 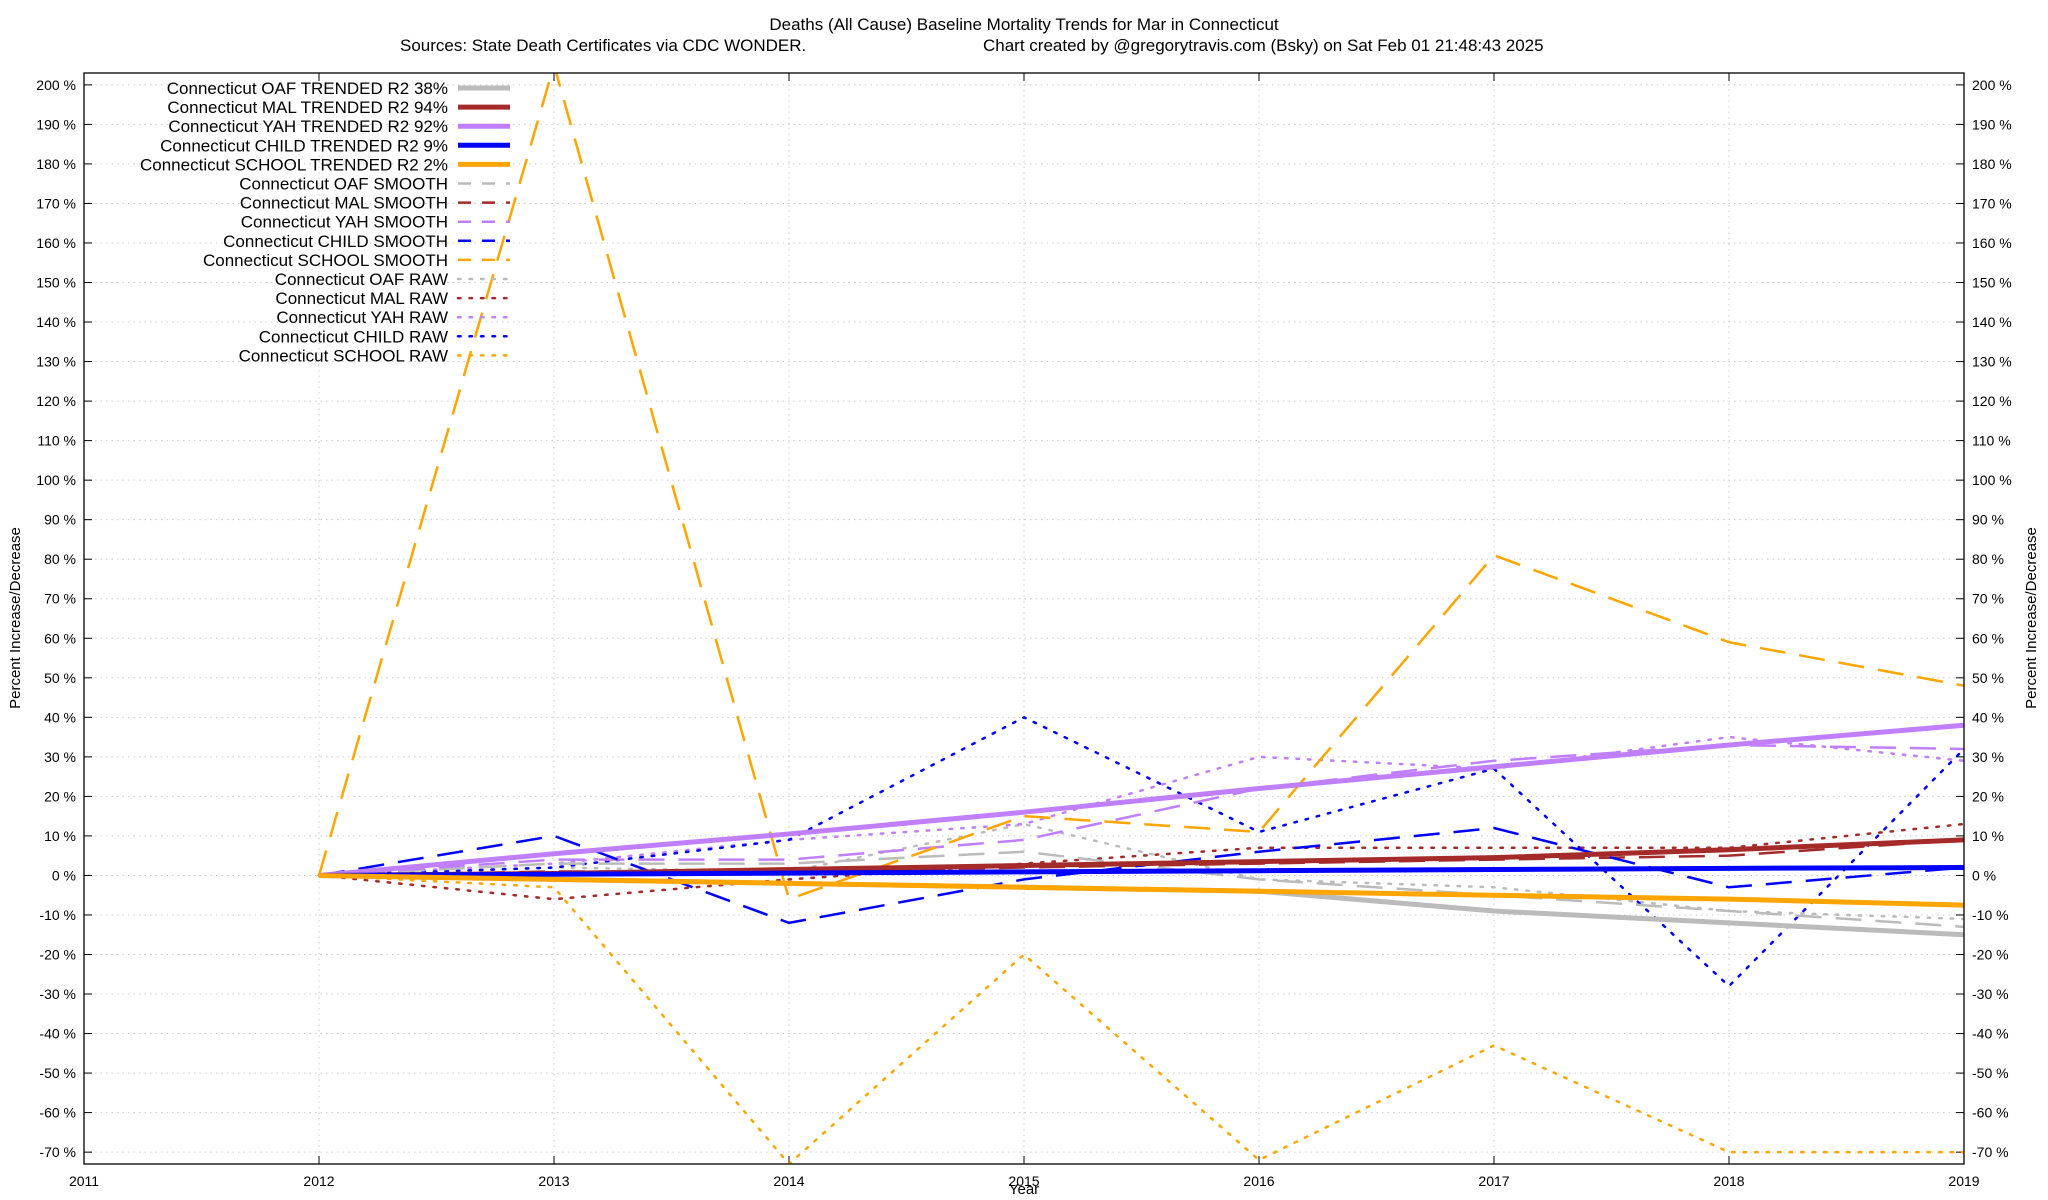 I want to click on y-tick-label-left: 110 %, so click(x=56, y=441).